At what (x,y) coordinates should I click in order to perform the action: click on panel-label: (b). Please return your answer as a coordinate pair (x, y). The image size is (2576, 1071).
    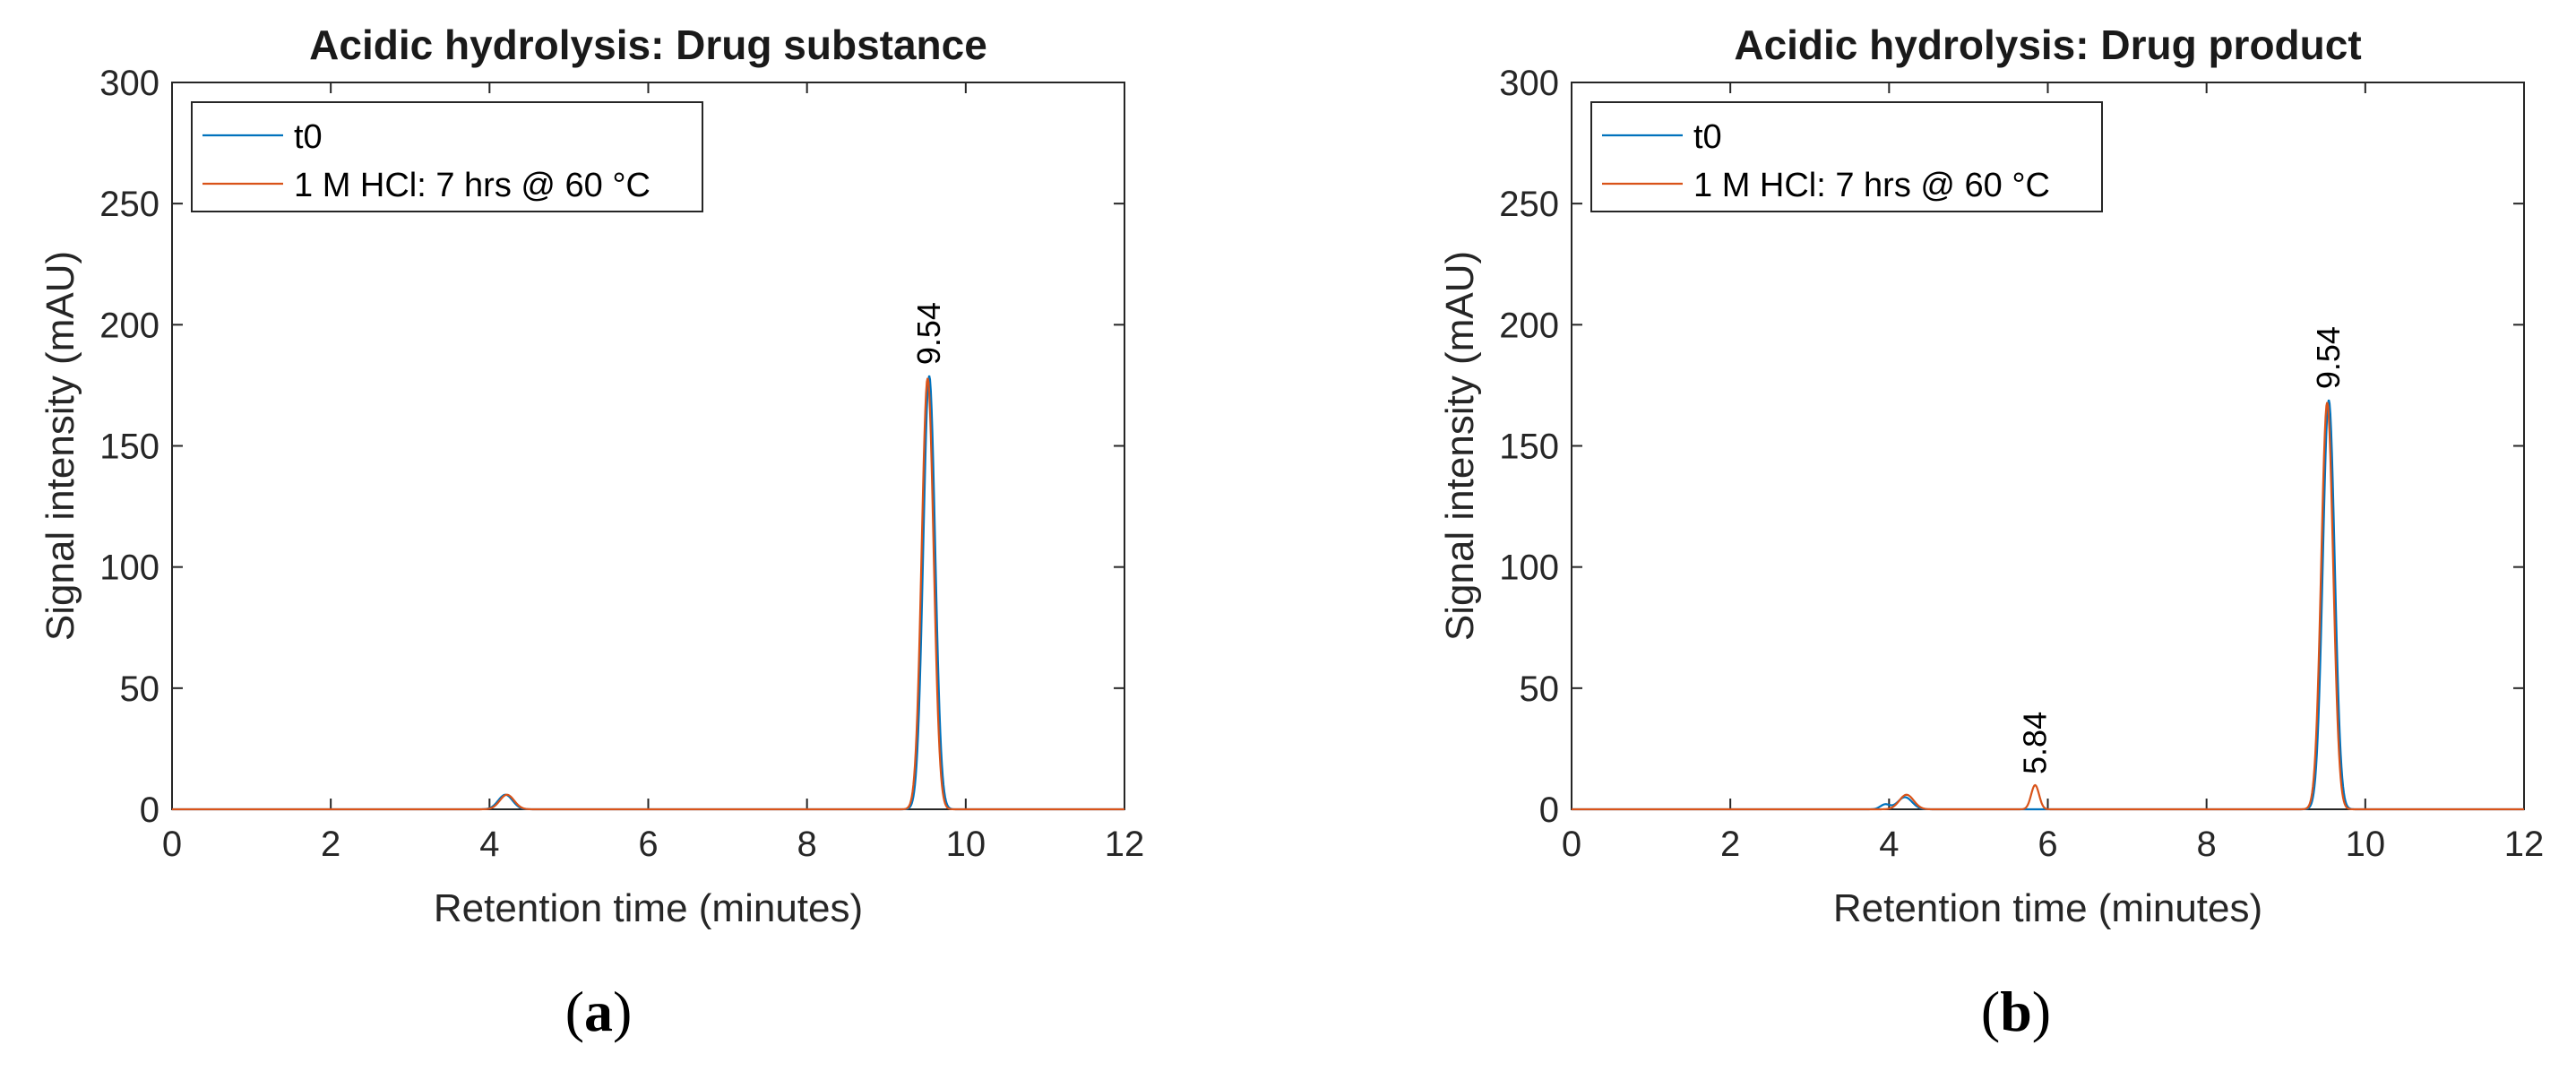
    Looking at the image, I should click on (2016, 1011).